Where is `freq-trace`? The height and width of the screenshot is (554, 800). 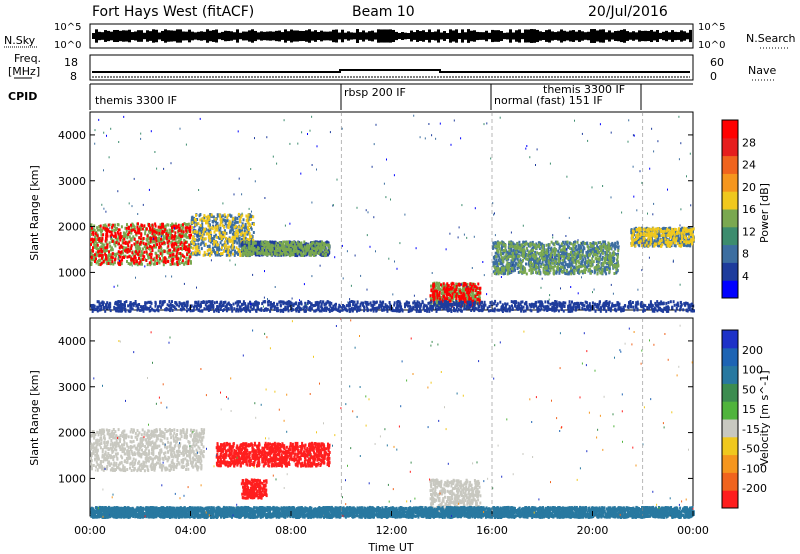 freq-trace is located at coordinates (391, 71).